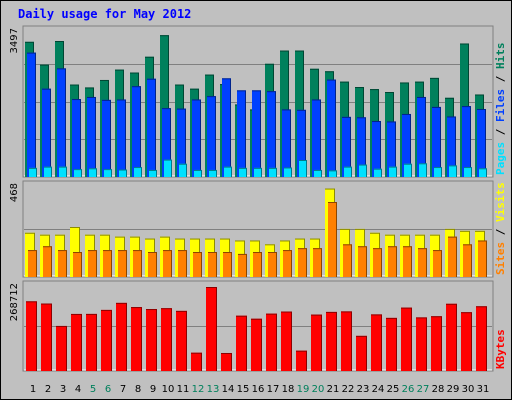  I want to click on sites-bar-2-shadow, so click(51, 261).